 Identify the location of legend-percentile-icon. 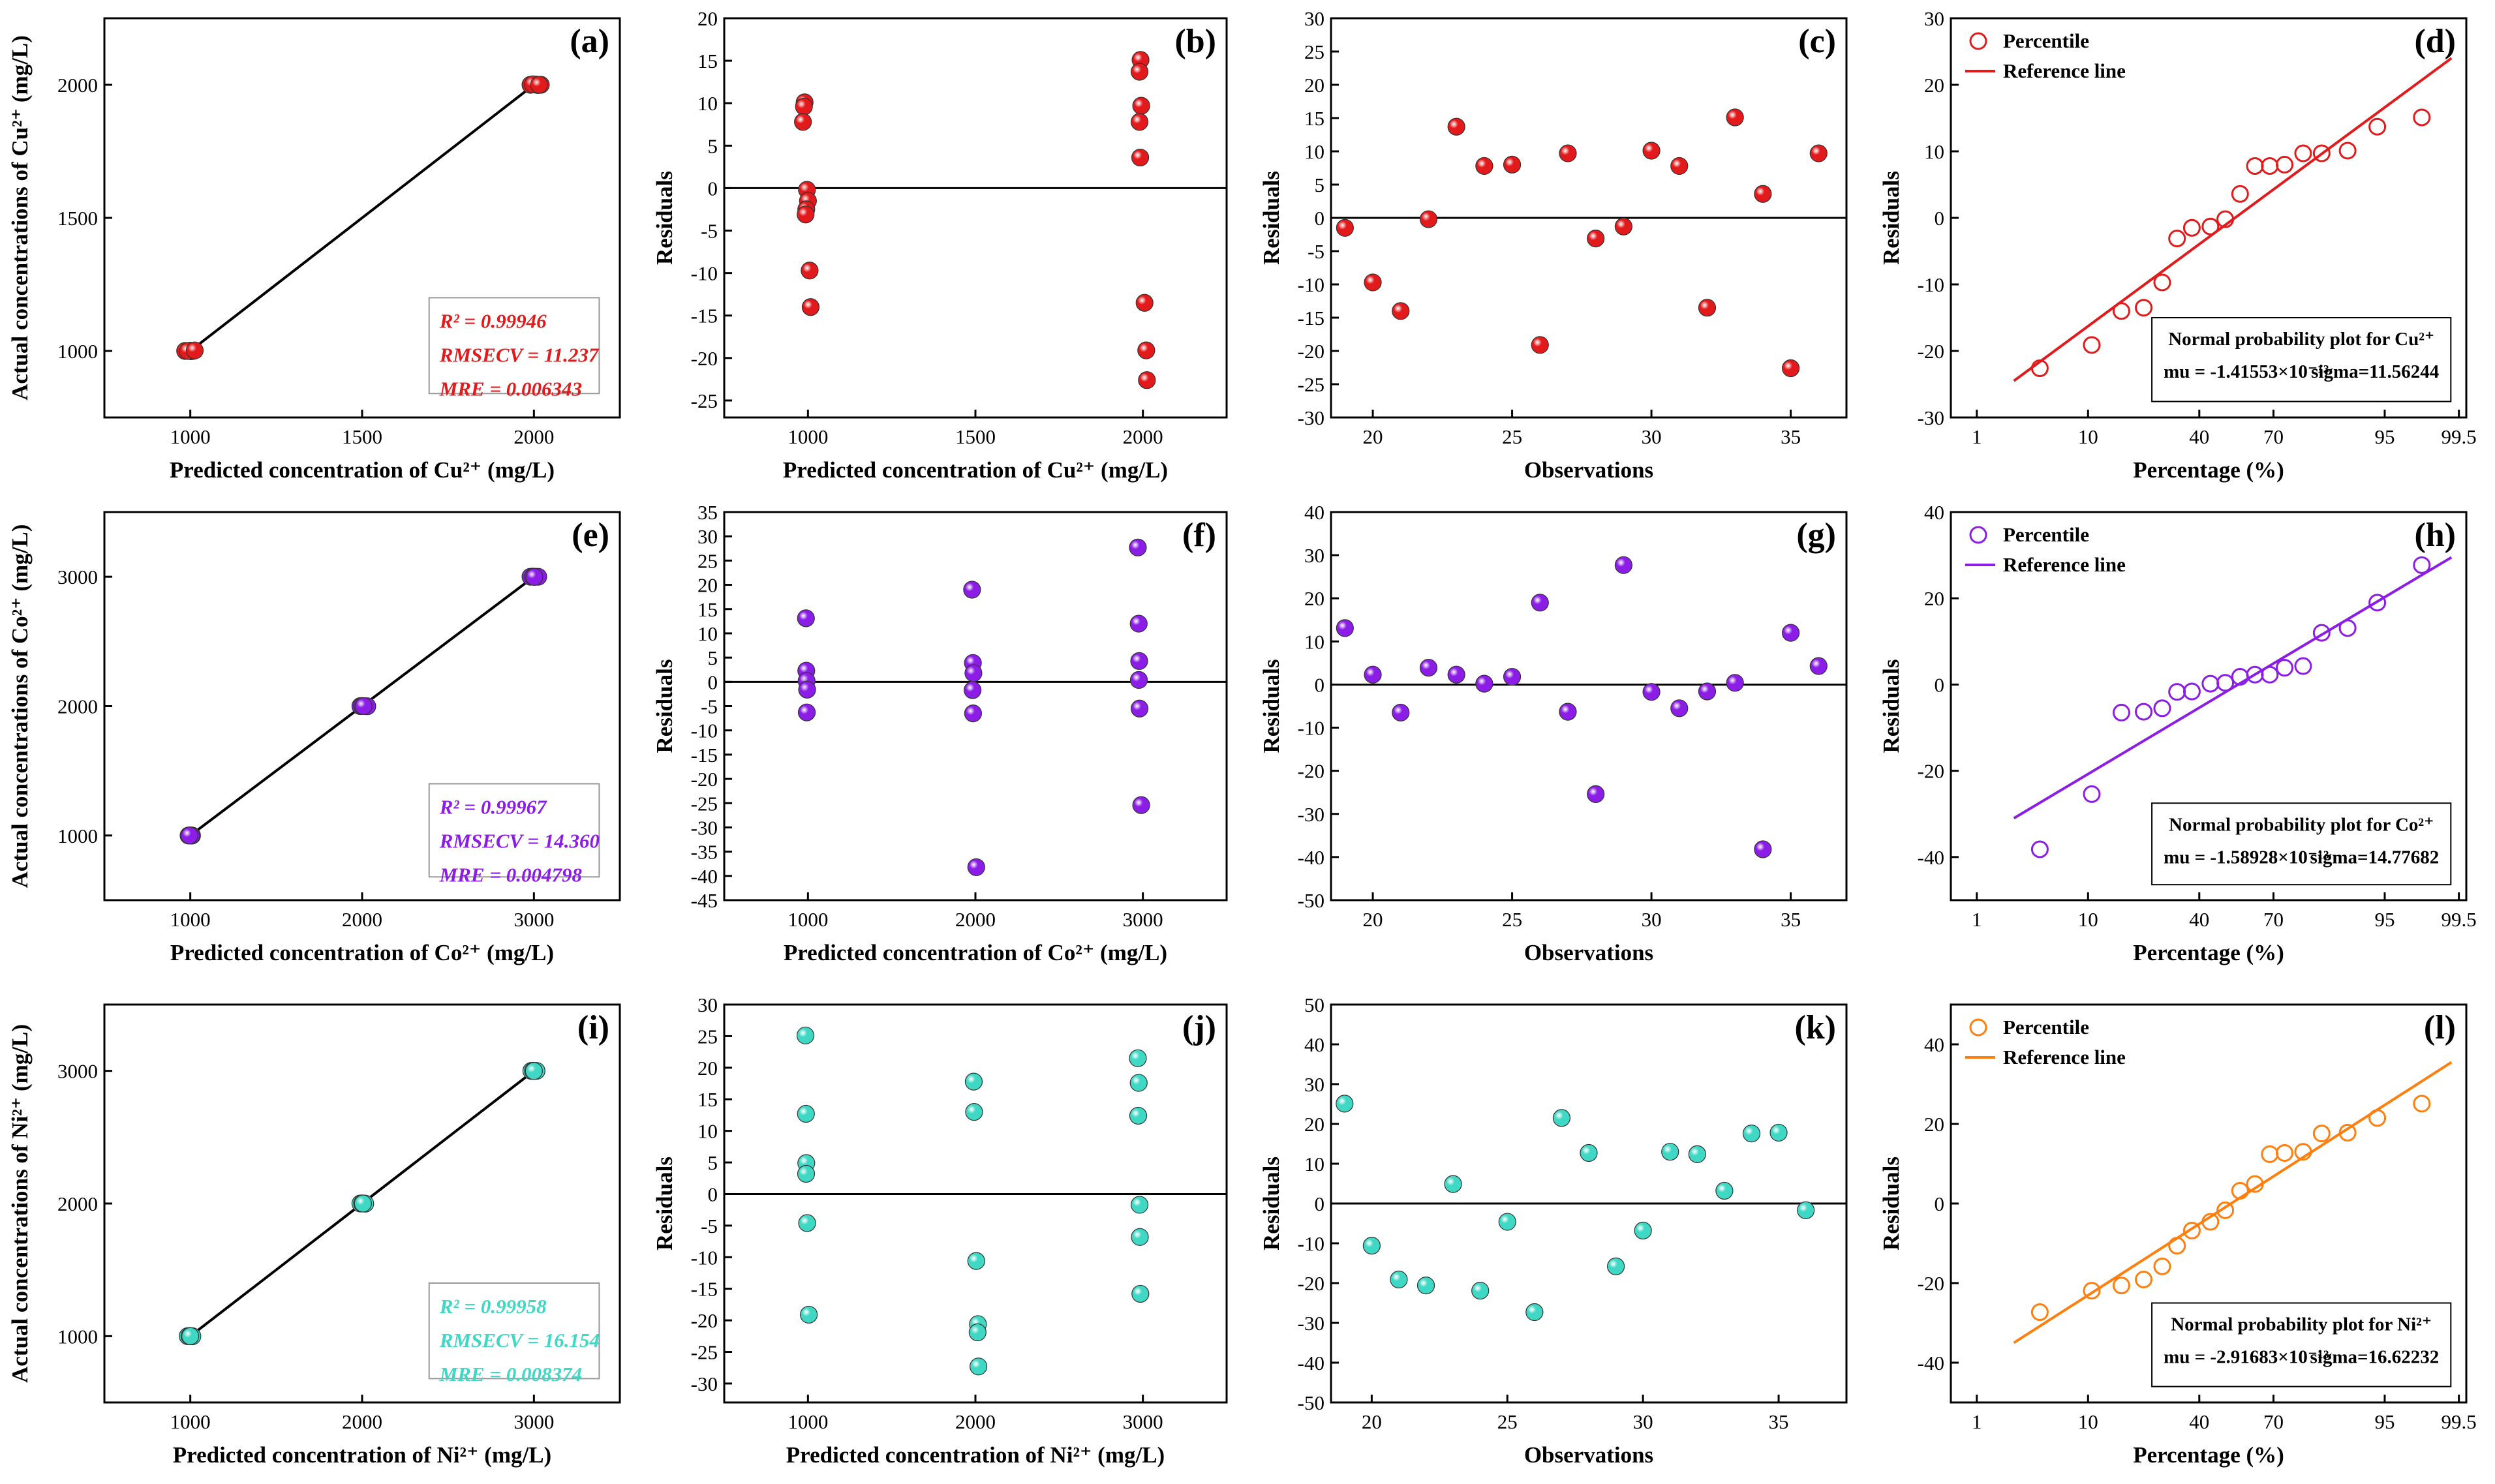
(1978, 41).